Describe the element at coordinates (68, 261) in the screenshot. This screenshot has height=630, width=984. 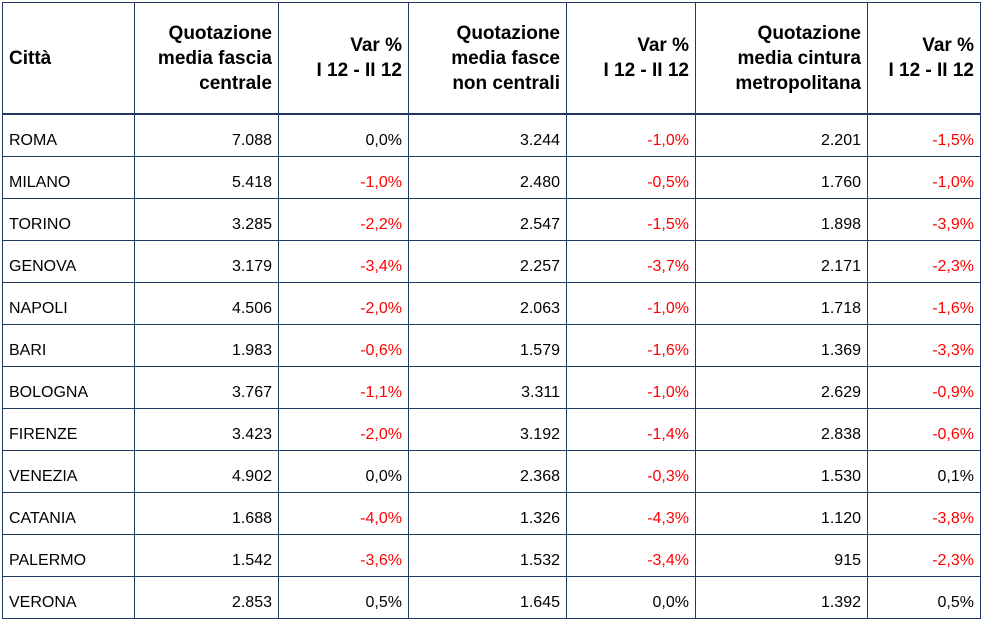
I see `city-cell: GENOVA` at that location.